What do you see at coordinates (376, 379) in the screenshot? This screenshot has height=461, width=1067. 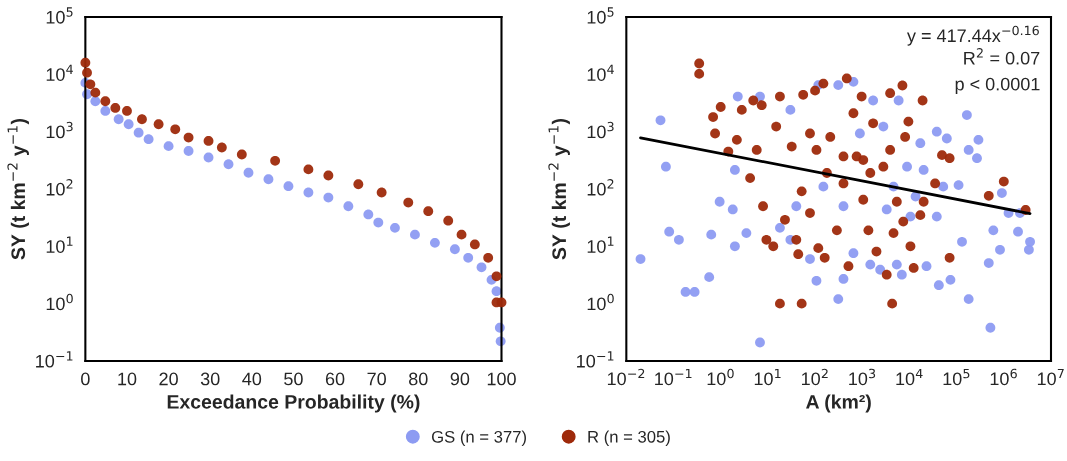 I see `x-tick-label: 70` at bounding box center [376, 379].